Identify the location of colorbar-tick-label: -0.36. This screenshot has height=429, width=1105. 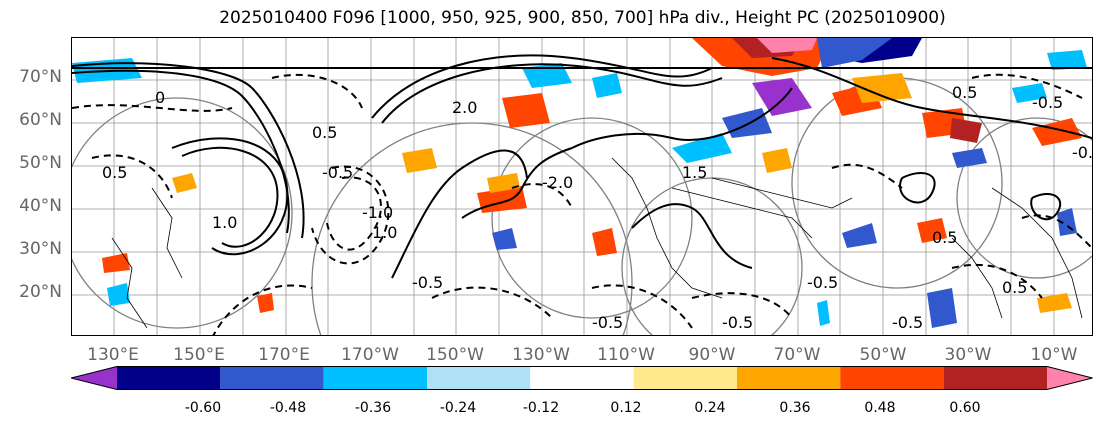
(373, 408).